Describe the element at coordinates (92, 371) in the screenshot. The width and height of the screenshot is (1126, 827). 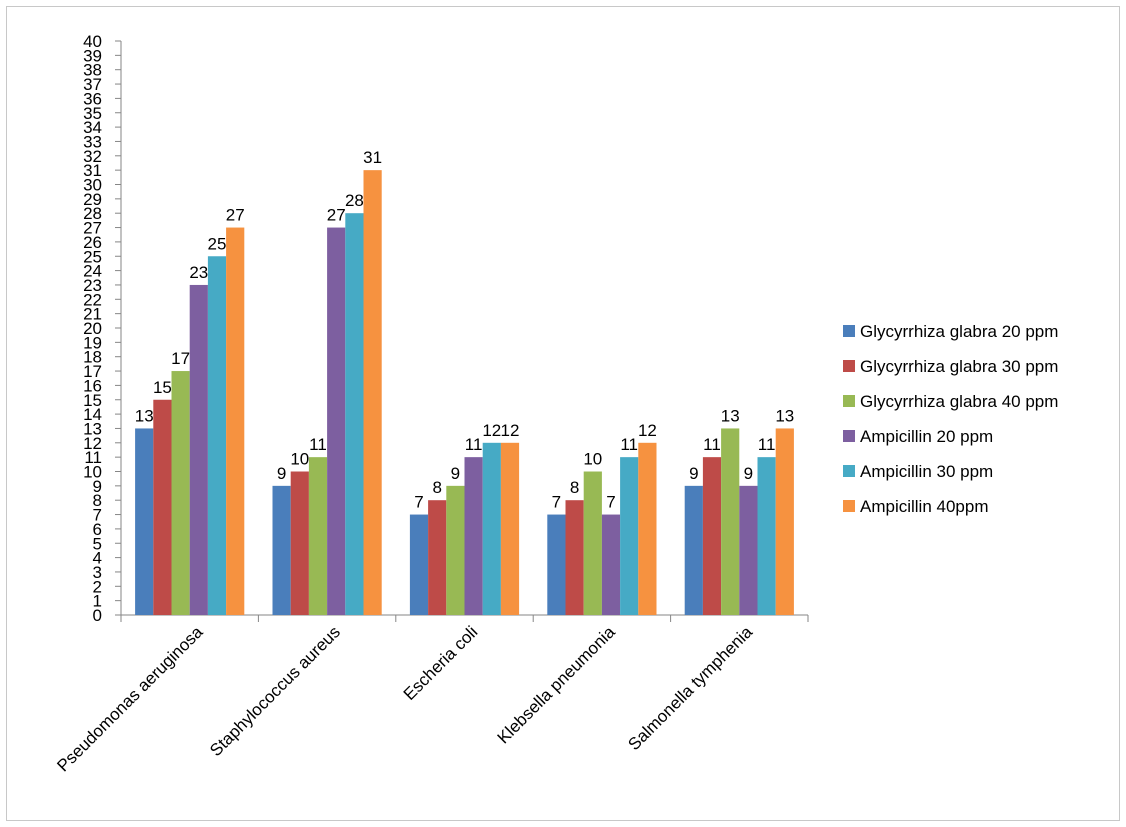
I see `y-tick-label: 17` at that location.